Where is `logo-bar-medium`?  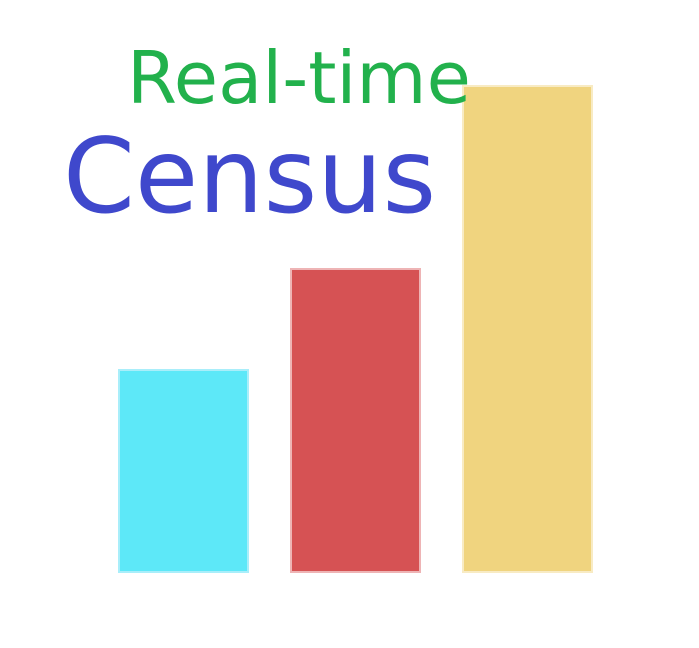 logo-bar-medium is located at coordinates (355, 420).